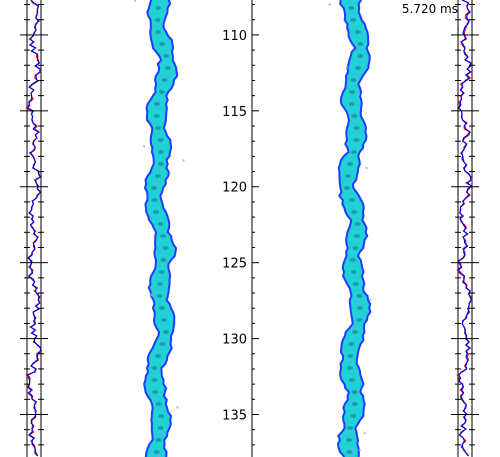 The image size is (500, 457). What do you see at coordinates (240, 228) in the screenshot?
I see `center-y-axis: 110 115 120 125 130 135` at bounding box center [240, 228].